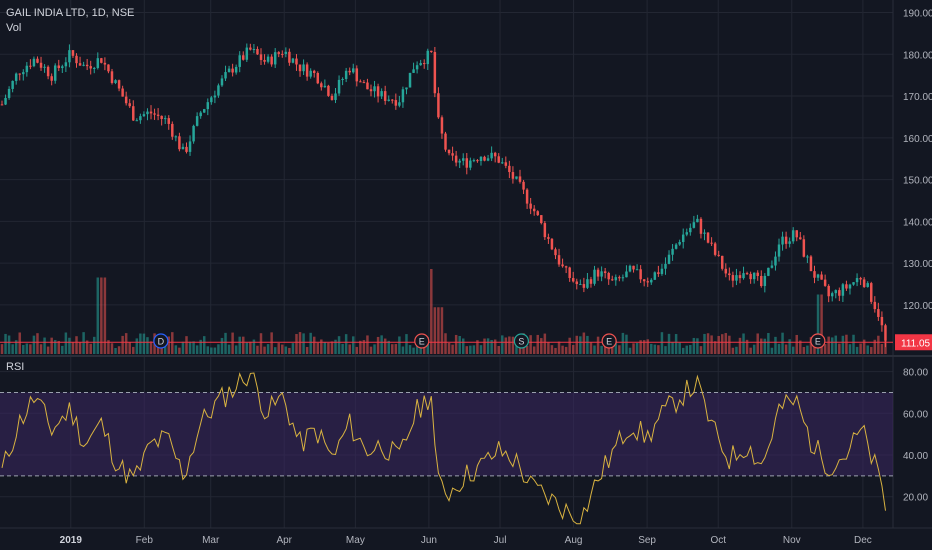  I want to click on time-tick-label: Oct, so click(718, 540).